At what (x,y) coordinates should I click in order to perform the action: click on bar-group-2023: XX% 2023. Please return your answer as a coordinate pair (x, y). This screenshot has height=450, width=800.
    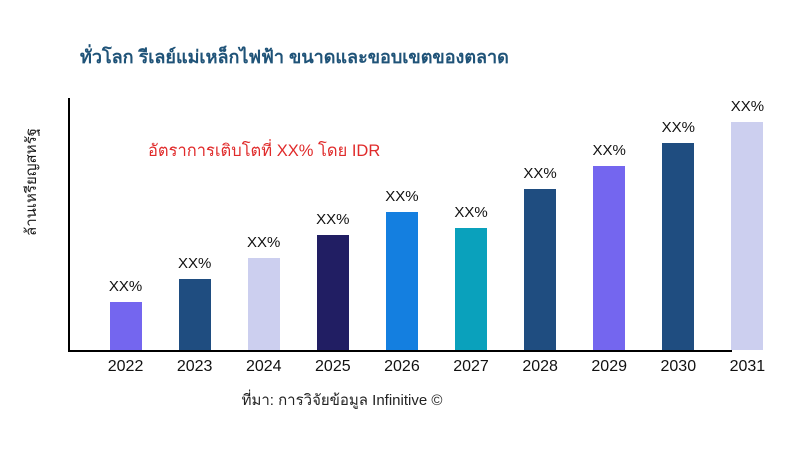
    Looking at the image, I should click on (194, 236).